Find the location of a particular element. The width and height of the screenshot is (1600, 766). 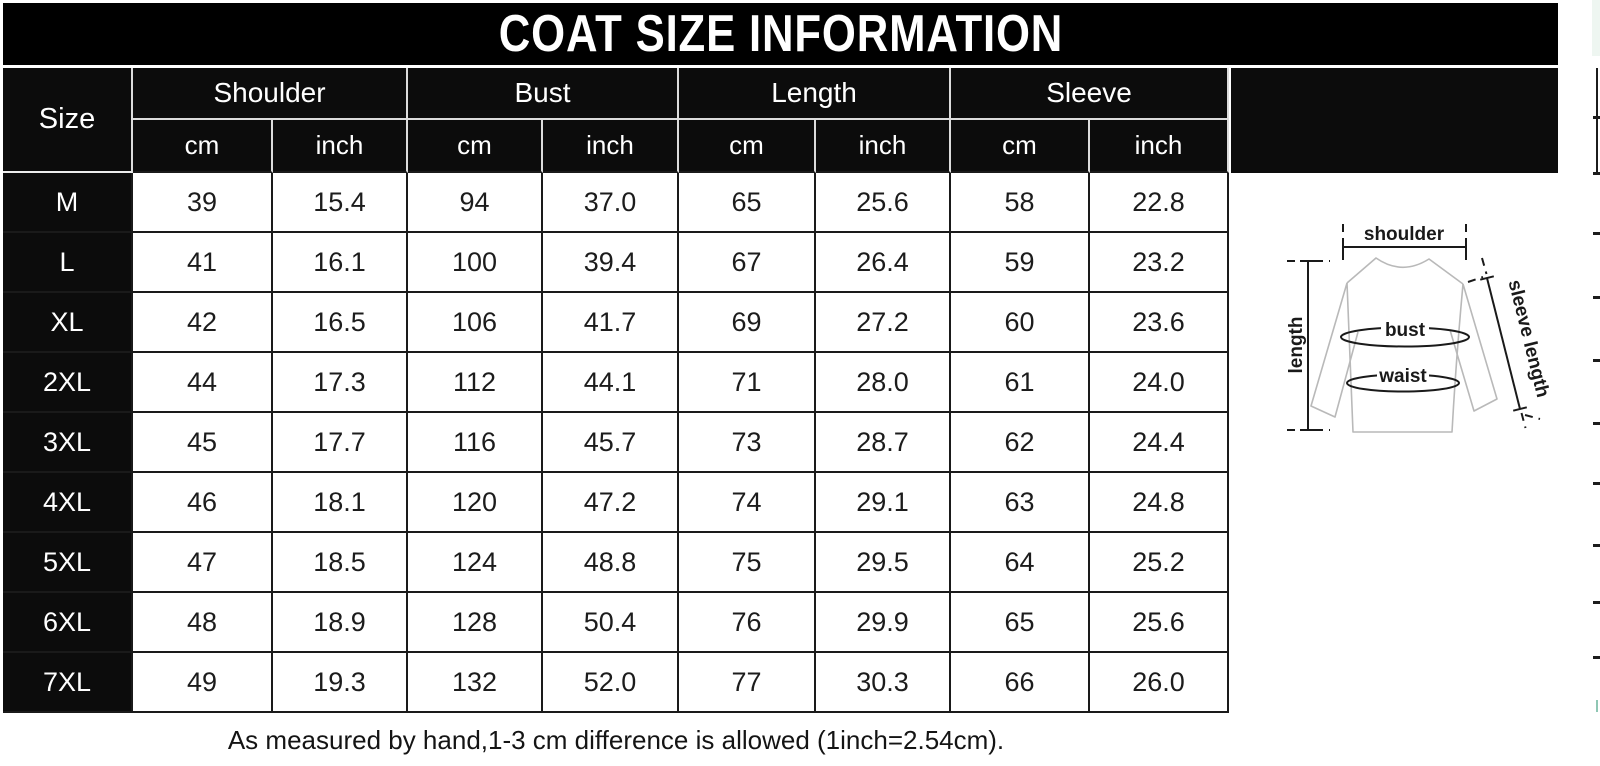

cell-sleeve_cm: 60 is located at coordinates (1021, 323).